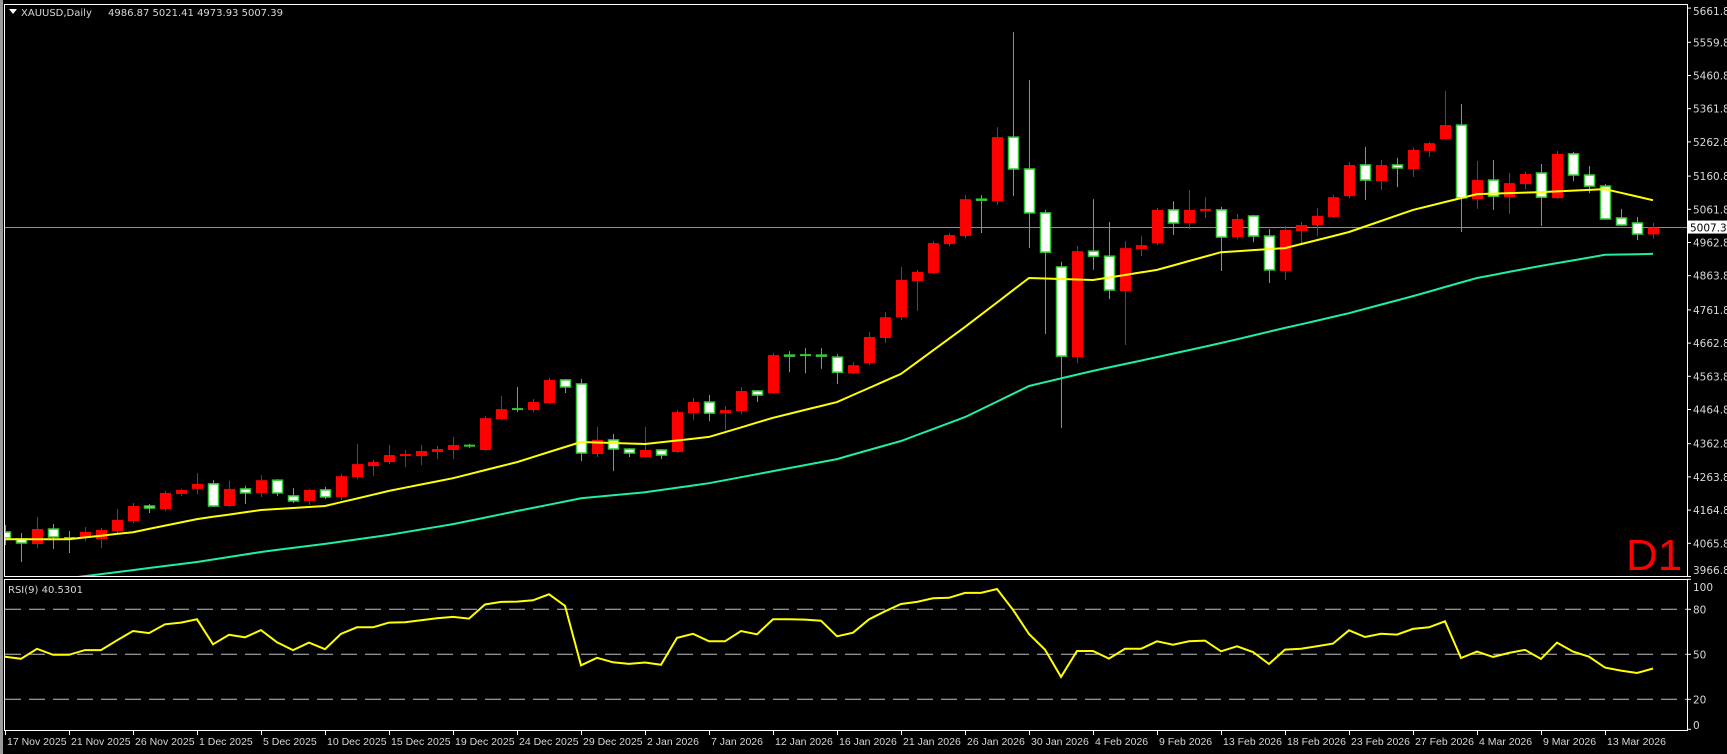 Image resolution: width=1727 pixels, height=754 pixels. I want to click on time-tick-label: 27 Feb 2026, so click(1444, 742).